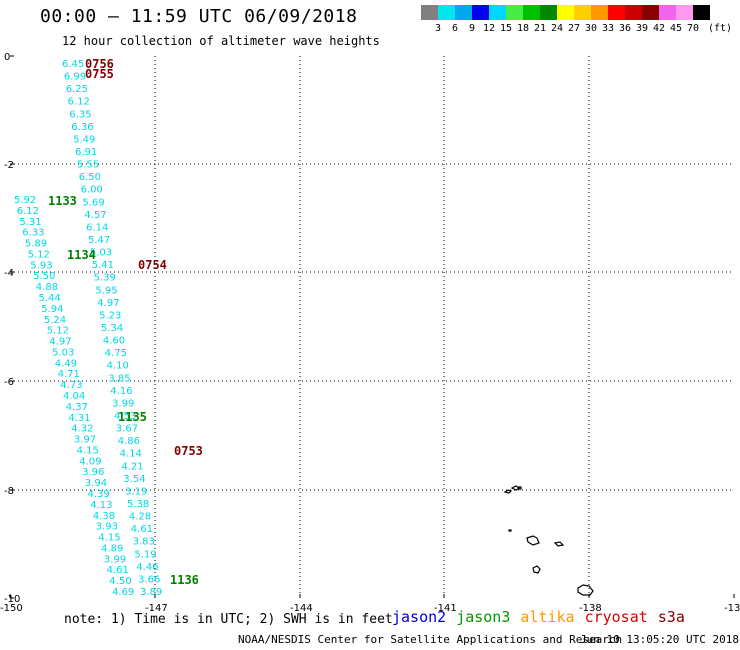  What do you see at coordinates (720, 28) in the screenshot?
I see `legend-unit: (ft)` at bounding box center [720, 28].